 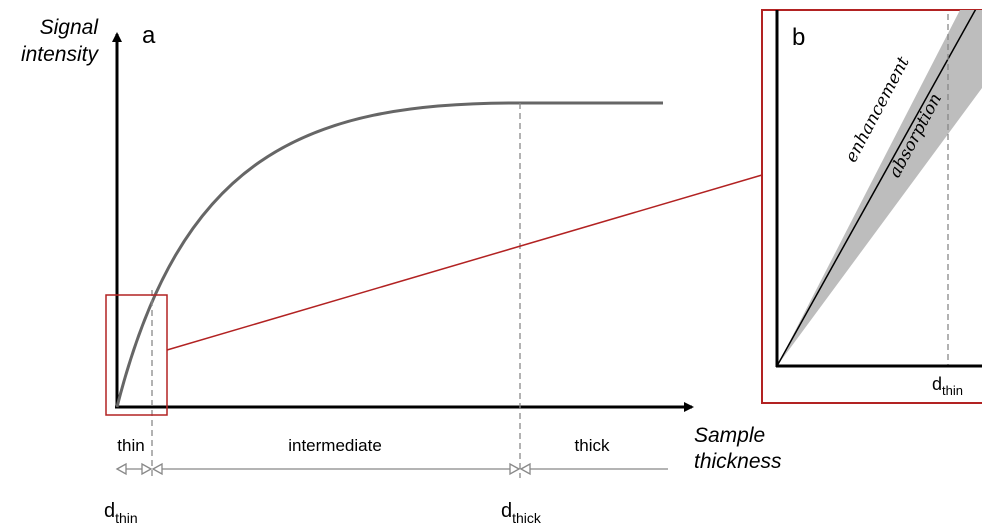 What do you see at coordinates (136, 355) in the screenshot?
I see `zoom-box` at bounding box center [136, 355].